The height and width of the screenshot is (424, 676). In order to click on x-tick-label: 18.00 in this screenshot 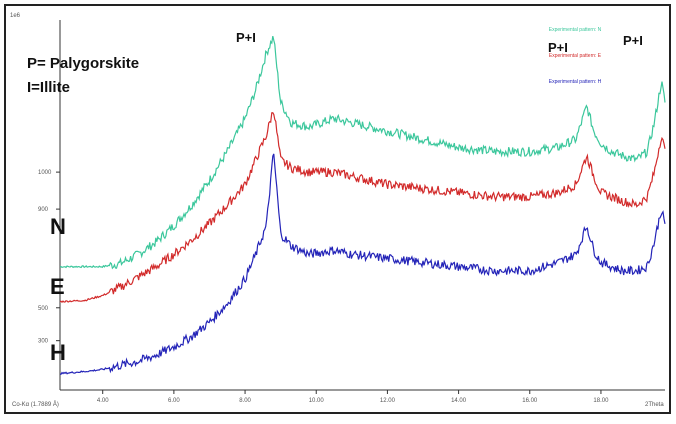, I will do `click(601, 401)`.